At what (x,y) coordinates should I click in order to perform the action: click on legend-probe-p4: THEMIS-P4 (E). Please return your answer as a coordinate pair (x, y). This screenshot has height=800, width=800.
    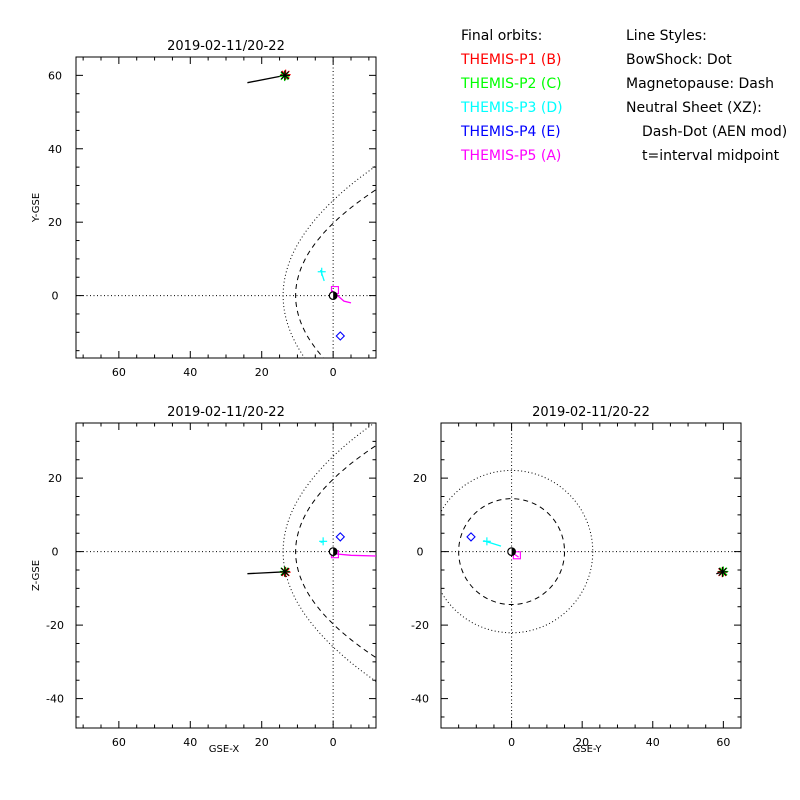
    Looking at the image, I should click on (511, 132).